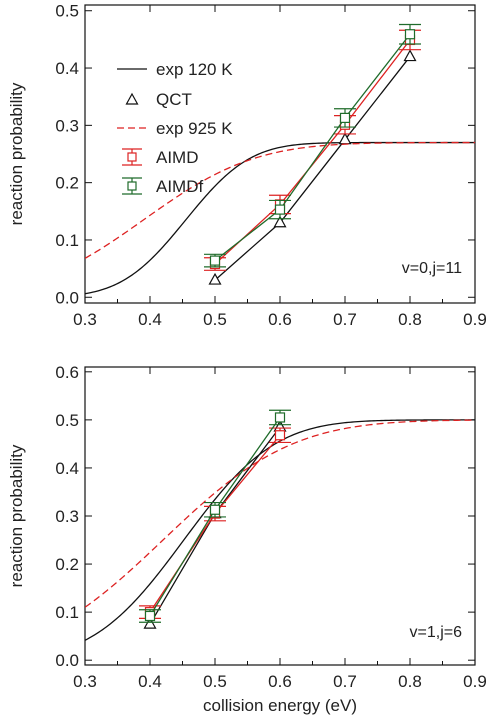 This screenshot has height=715, width=493. Describe the element at coordinates (180, 186) in the screenshot. I see `legend-aimdf-label: AIMDf` at that location.